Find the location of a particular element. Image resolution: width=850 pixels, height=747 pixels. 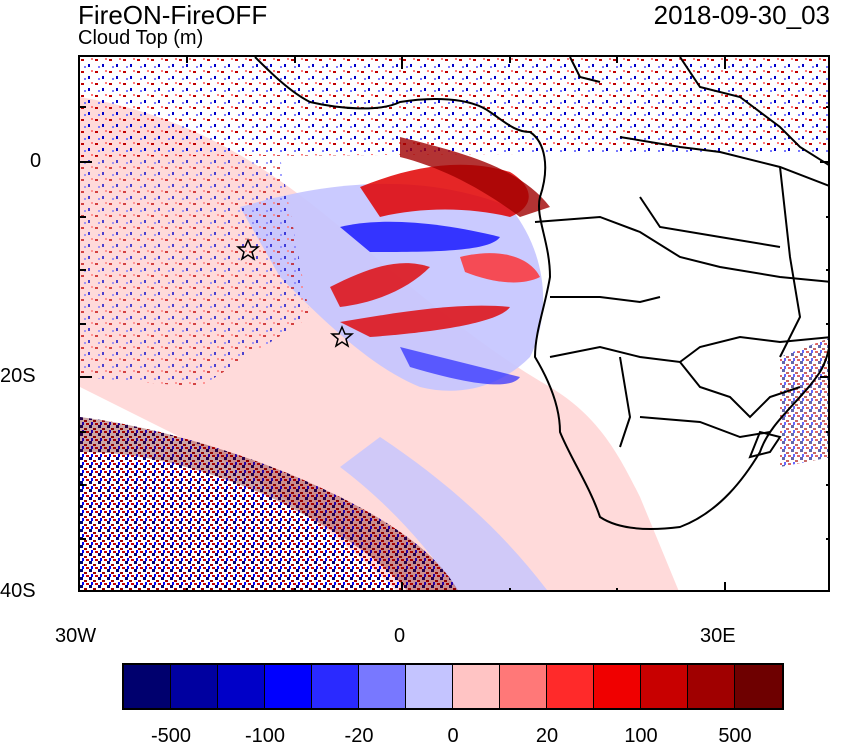

map-title: FireON-FireOFF is located at coordinates (173, 15).